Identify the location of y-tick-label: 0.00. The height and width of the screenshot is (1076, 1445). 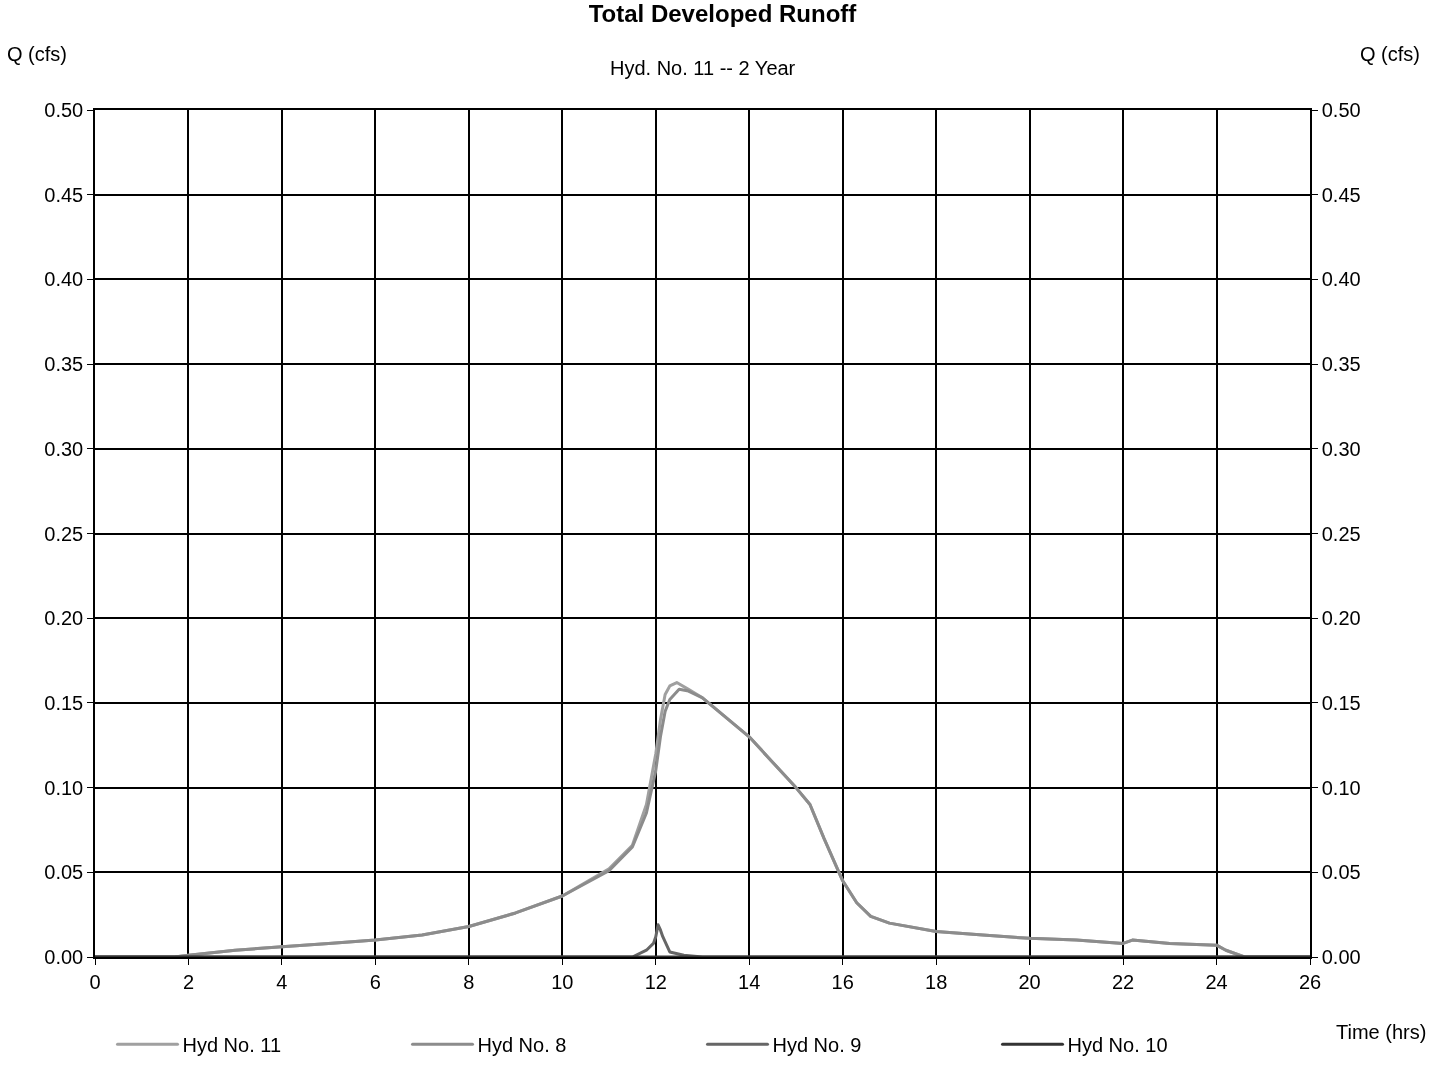
(64, 957).